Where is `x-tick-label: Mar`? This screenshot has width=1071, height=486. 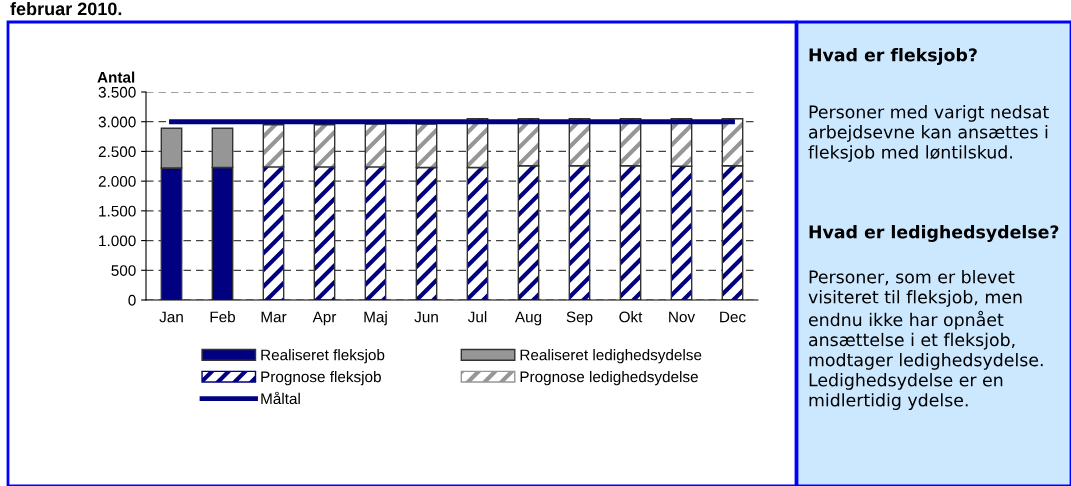 x-tick-label: Mar is located at coordinates (274, 317).